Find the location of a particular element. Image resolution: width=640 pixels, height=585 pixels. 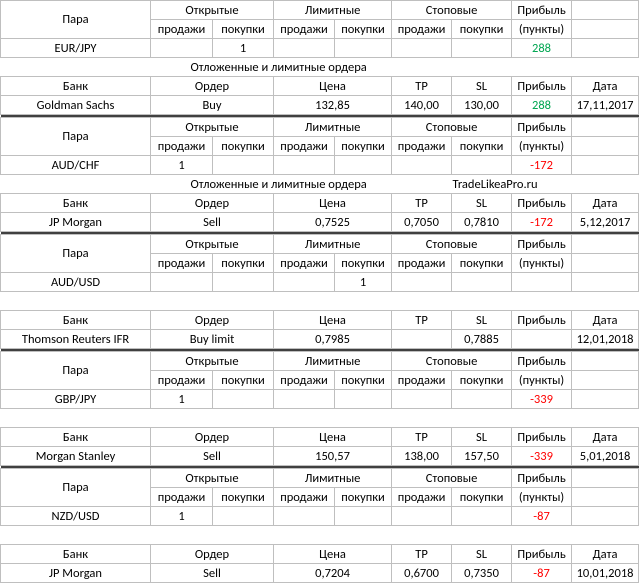

row: GBP/JPY 1 -339 is located at coordinates (320, 399).